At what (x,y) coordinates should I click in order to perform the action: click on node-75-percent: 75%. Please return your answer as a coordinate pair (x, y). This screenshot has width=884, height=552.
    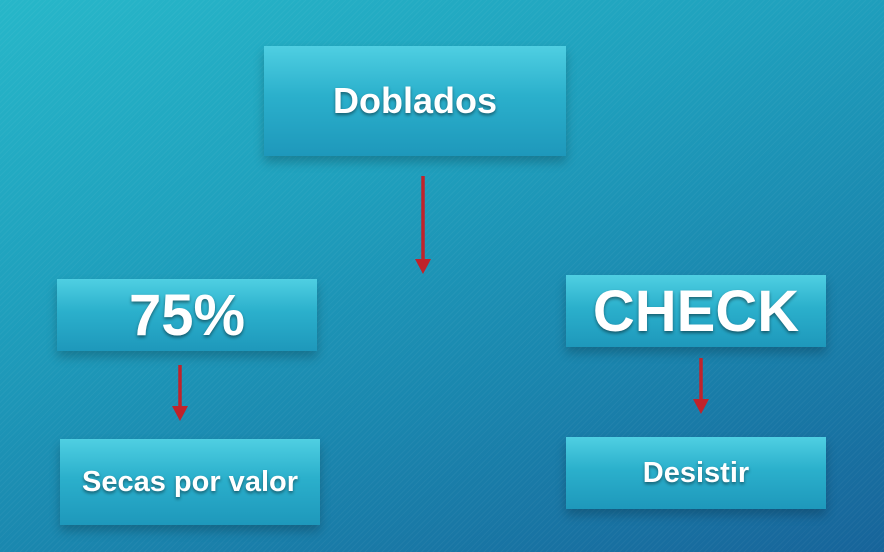
    Looking at the image, I should click on (187, 315).